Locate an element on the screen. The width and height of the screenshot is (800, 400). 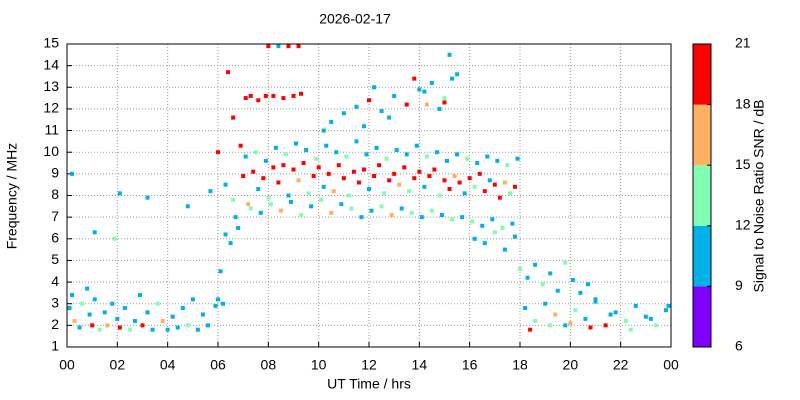
x-tick-label: 02 is located at coordinates (118, 365).